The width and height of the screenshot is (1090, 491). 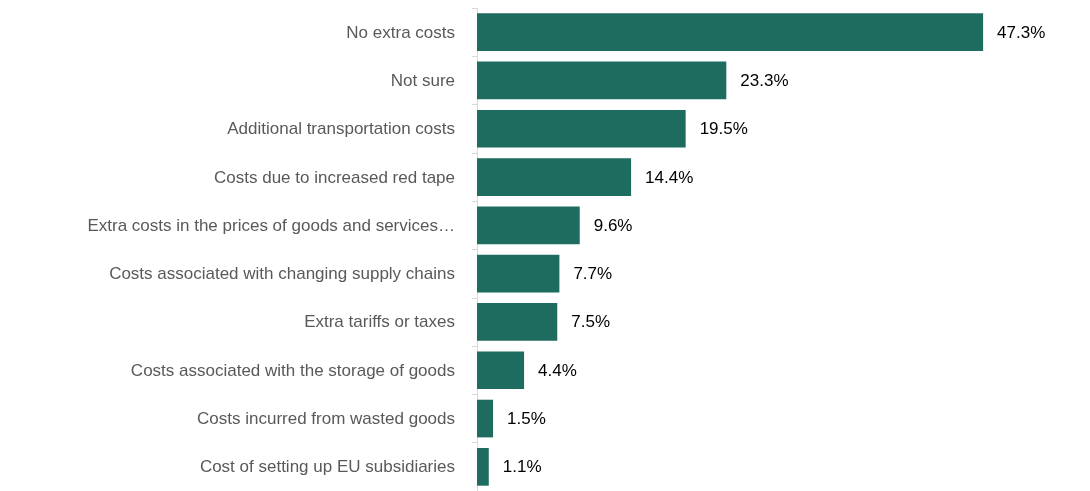 I want to click on data-label: 23.3%, so click(x=764, y=80).